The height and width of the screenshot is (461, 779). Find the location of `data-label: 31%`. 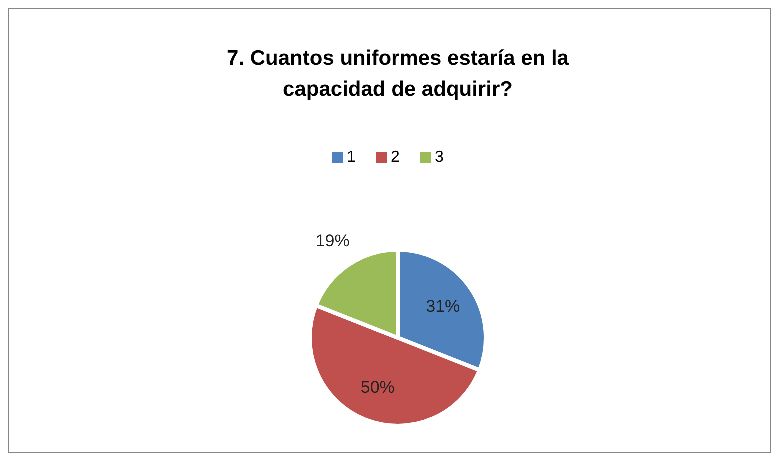

data-label: 31% is located at coordinates (443, 306).